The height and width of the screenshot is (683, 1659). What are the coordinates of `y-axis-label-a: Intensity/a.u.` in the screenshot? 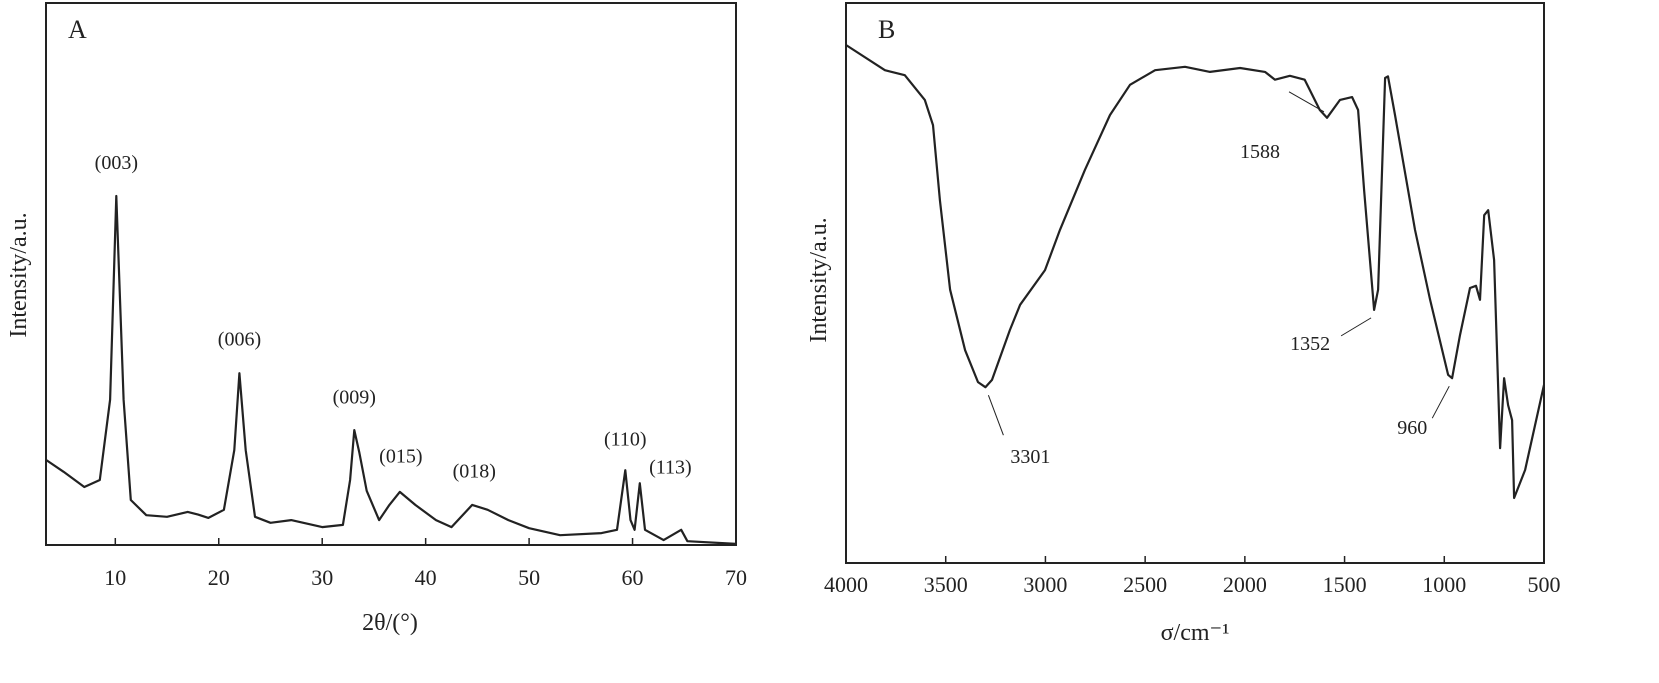 It's located at (19, 274).